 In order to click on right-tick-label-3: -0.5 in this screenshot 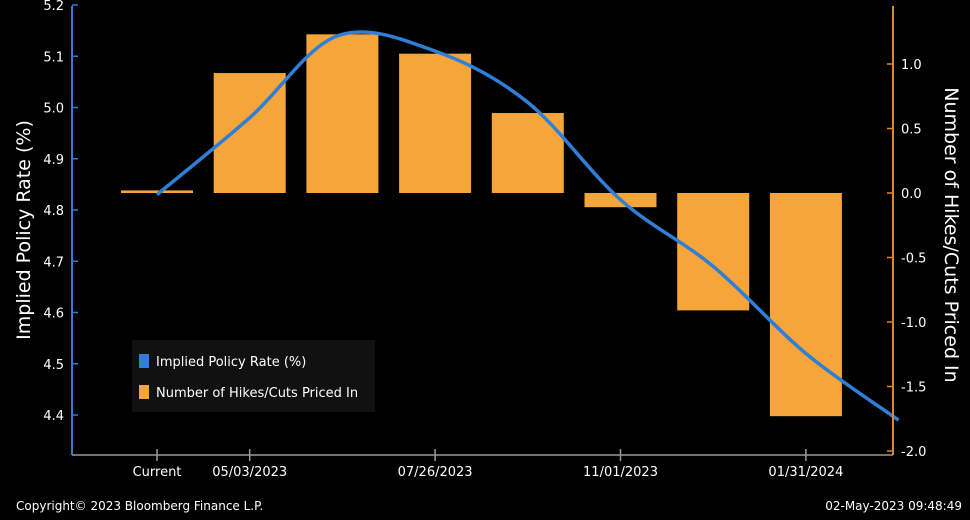, I will do `click(913, 259)`.